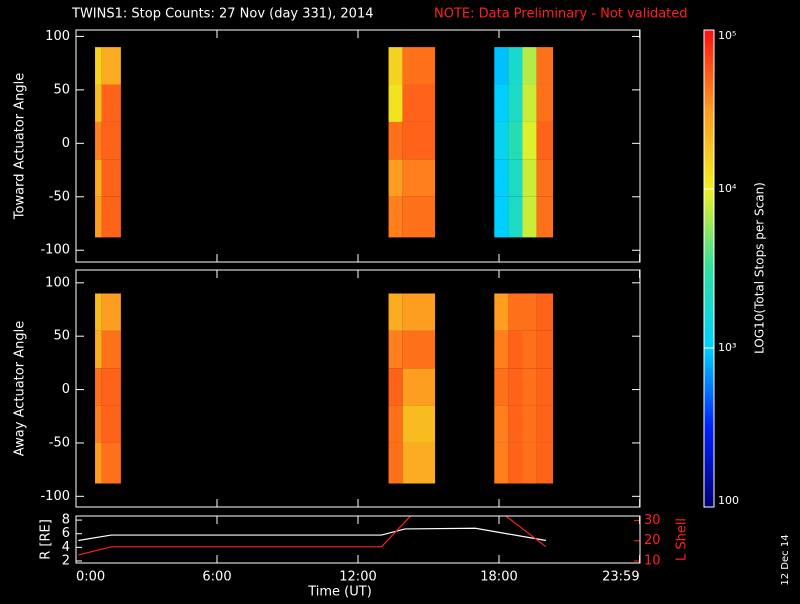 The height and width of the screenshot is (604, 800). I want to click on x-tick-label: 23:59, so click(620, 577).